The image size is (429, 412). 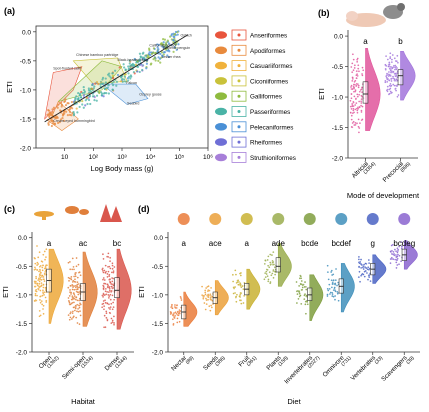 I want to click on significance-letter: bcdef, so click(x=341, y=243).